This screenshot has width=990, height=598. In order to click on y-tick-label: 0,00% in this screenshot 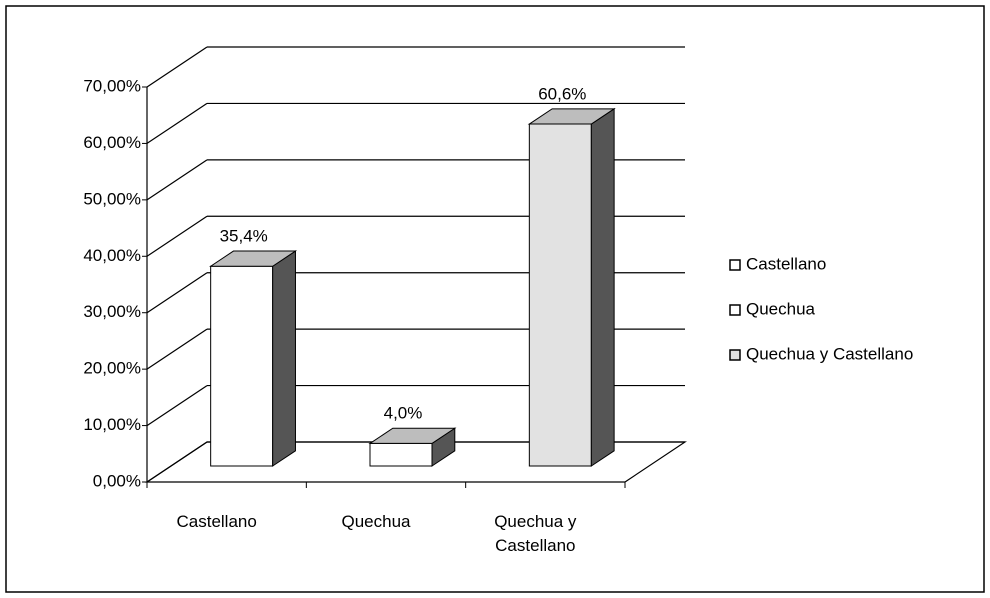, I will do `click(117, 480)`.